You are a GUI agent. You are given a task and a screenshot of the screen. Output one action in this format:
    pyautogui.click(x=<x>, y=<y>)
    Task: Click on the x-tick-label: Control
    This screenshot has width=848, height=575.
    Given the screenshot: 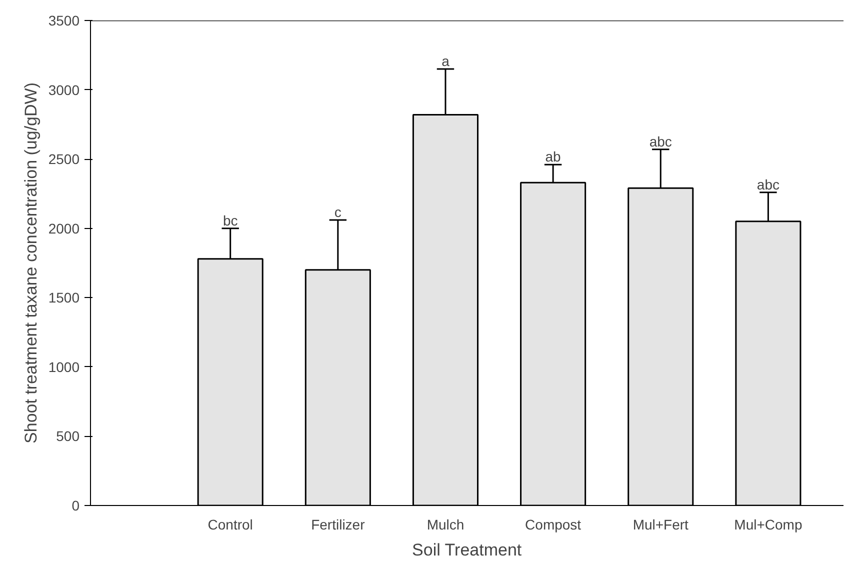 What is the action you would take?
    pyautogui.click(x=230, y=524)
    